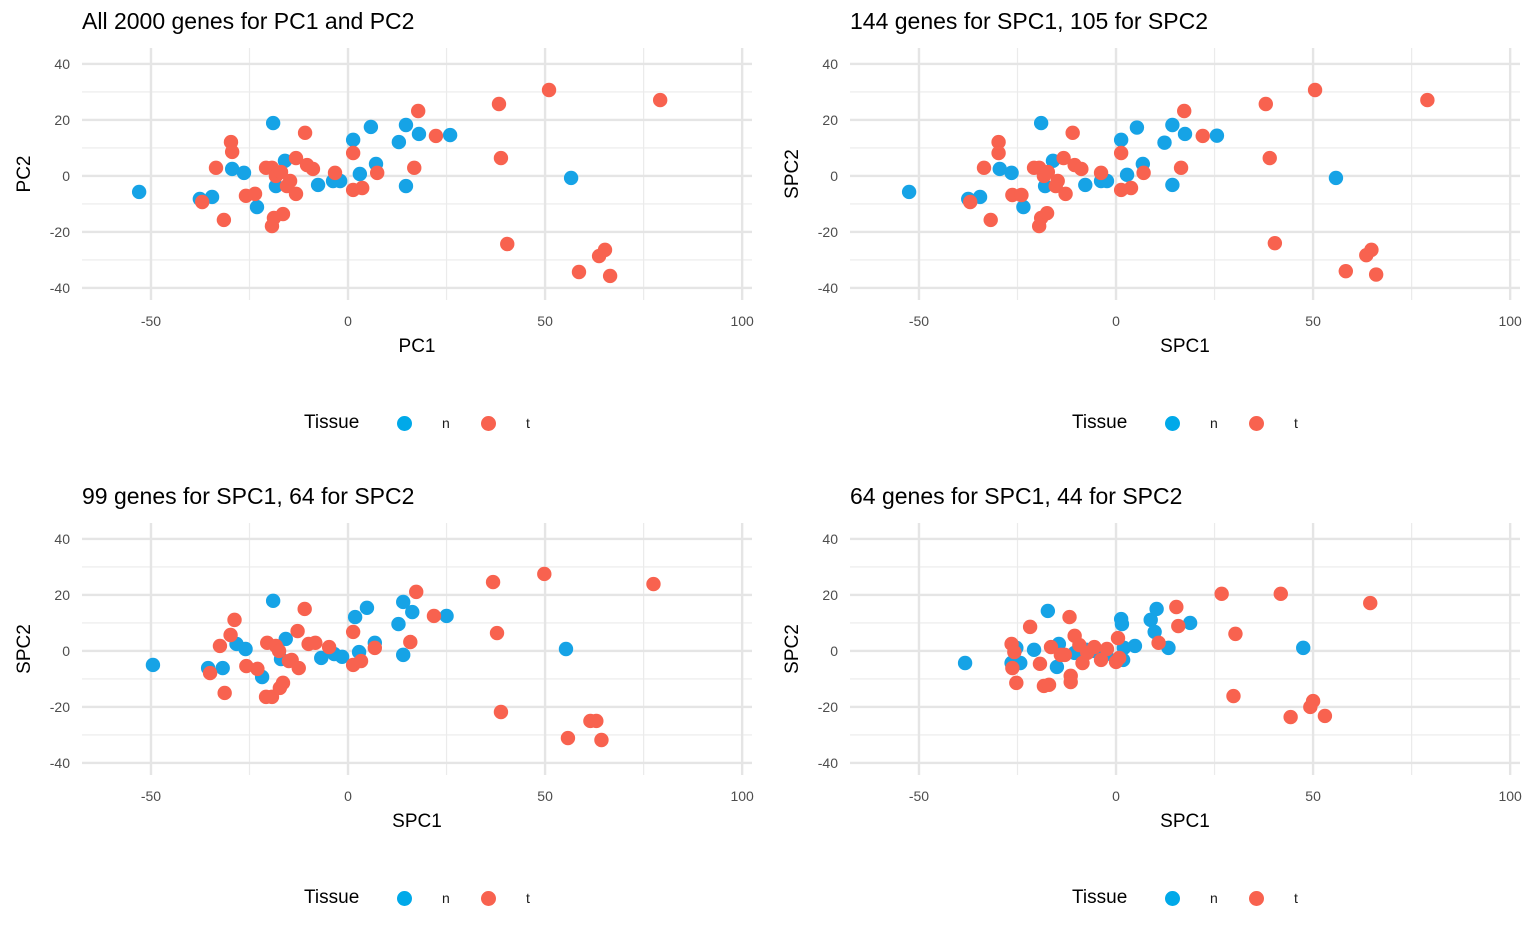 This screenshot has width=1536, height=949. What do you see at coordinates (1296, 423) in the screenshot?
I see `legend-label-t: t` at bounding box center [1296, 423].